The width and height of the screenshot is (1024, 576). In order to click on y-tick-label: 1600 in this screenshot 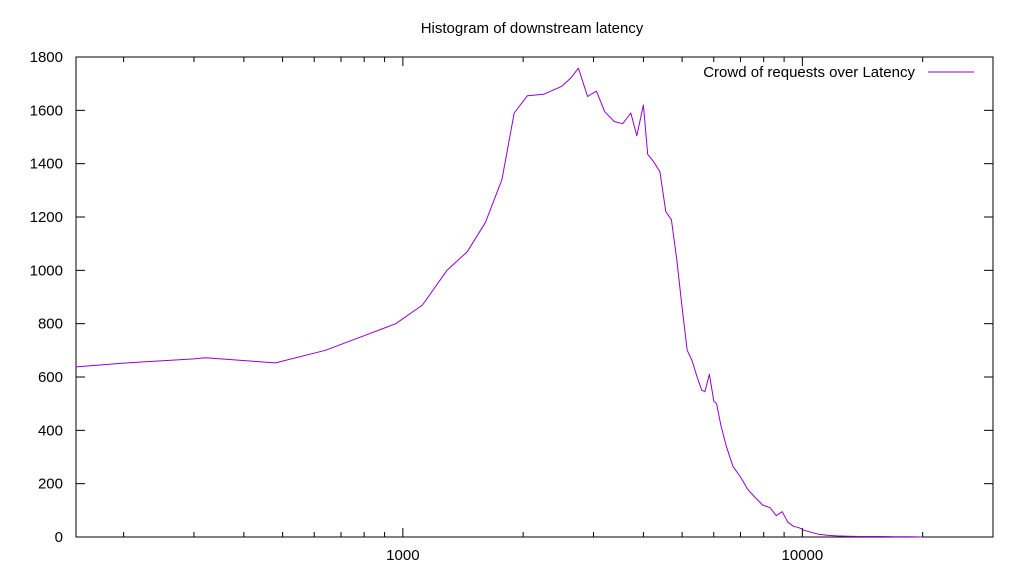, I will do `click(46, 110)`.